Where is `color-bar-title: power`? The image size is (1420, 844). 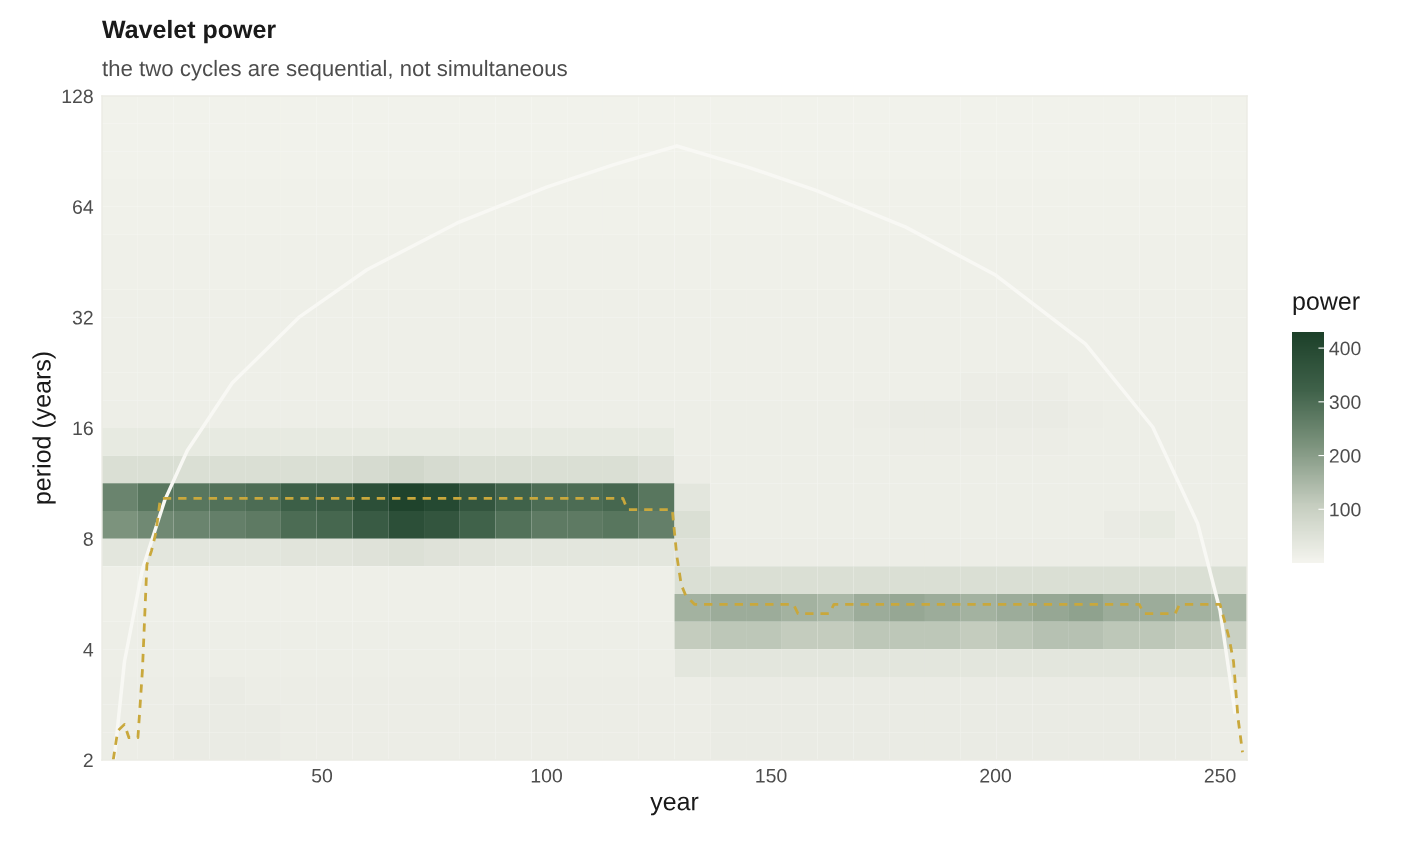 color-bar-title: power is located at coordinates (1326, 305).